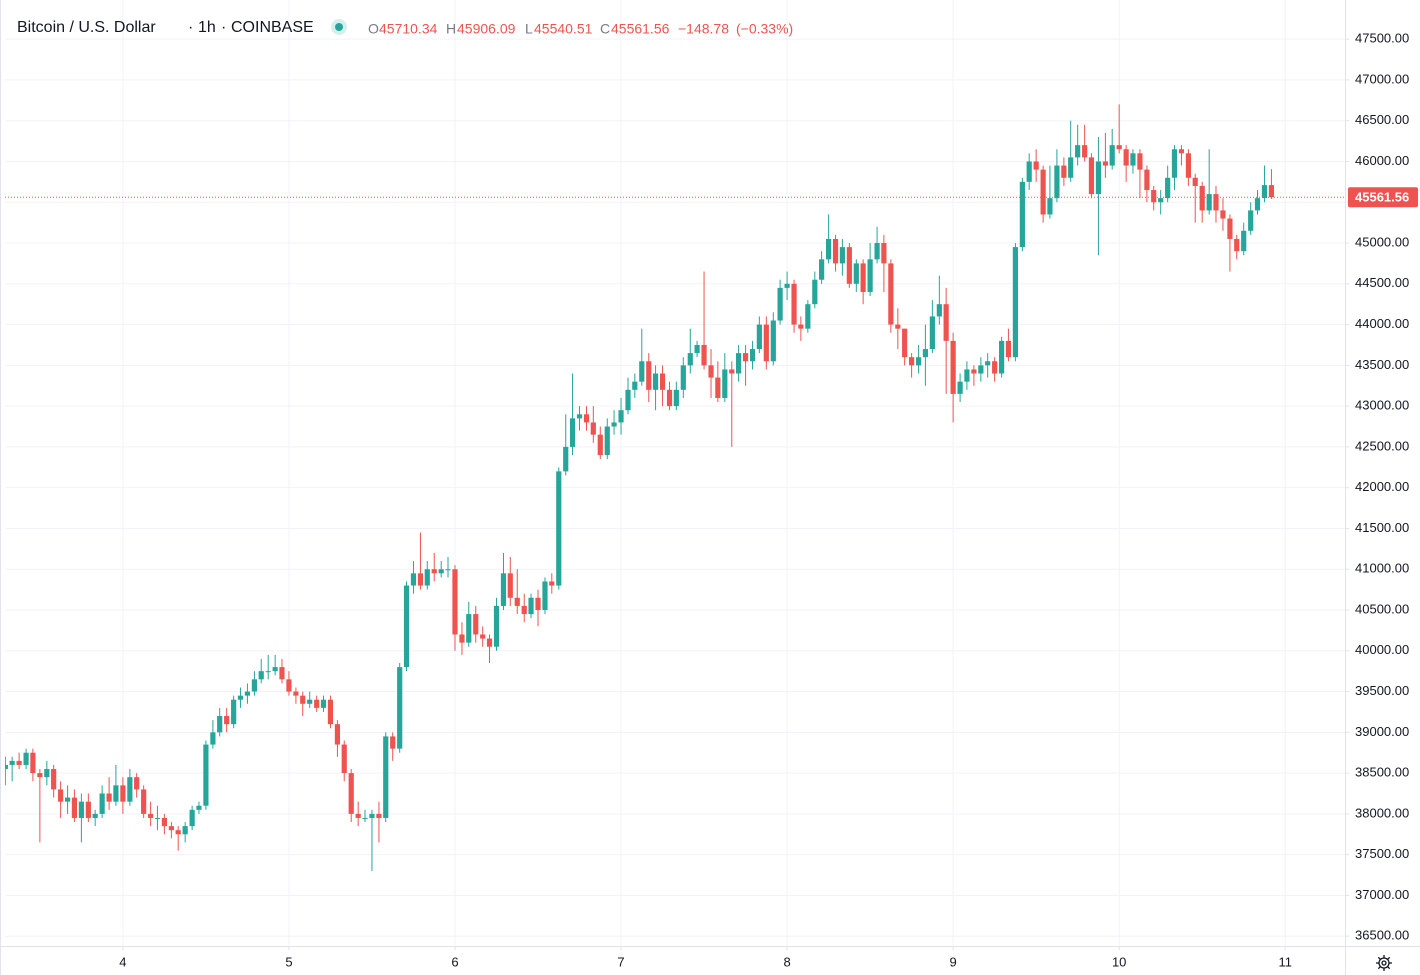 This screenshot has width=1420, height=975. What do you see at coordinates (605, 29) in the screenshot?
I see `ohlc-label: C` at bounding box center [605, 29].